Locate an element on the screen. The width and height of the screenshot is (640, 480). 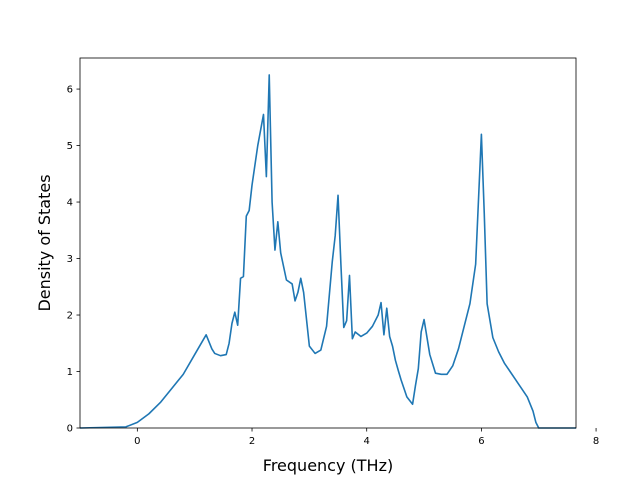
y-tick-label: 6 is located at coordinates (70, 90).